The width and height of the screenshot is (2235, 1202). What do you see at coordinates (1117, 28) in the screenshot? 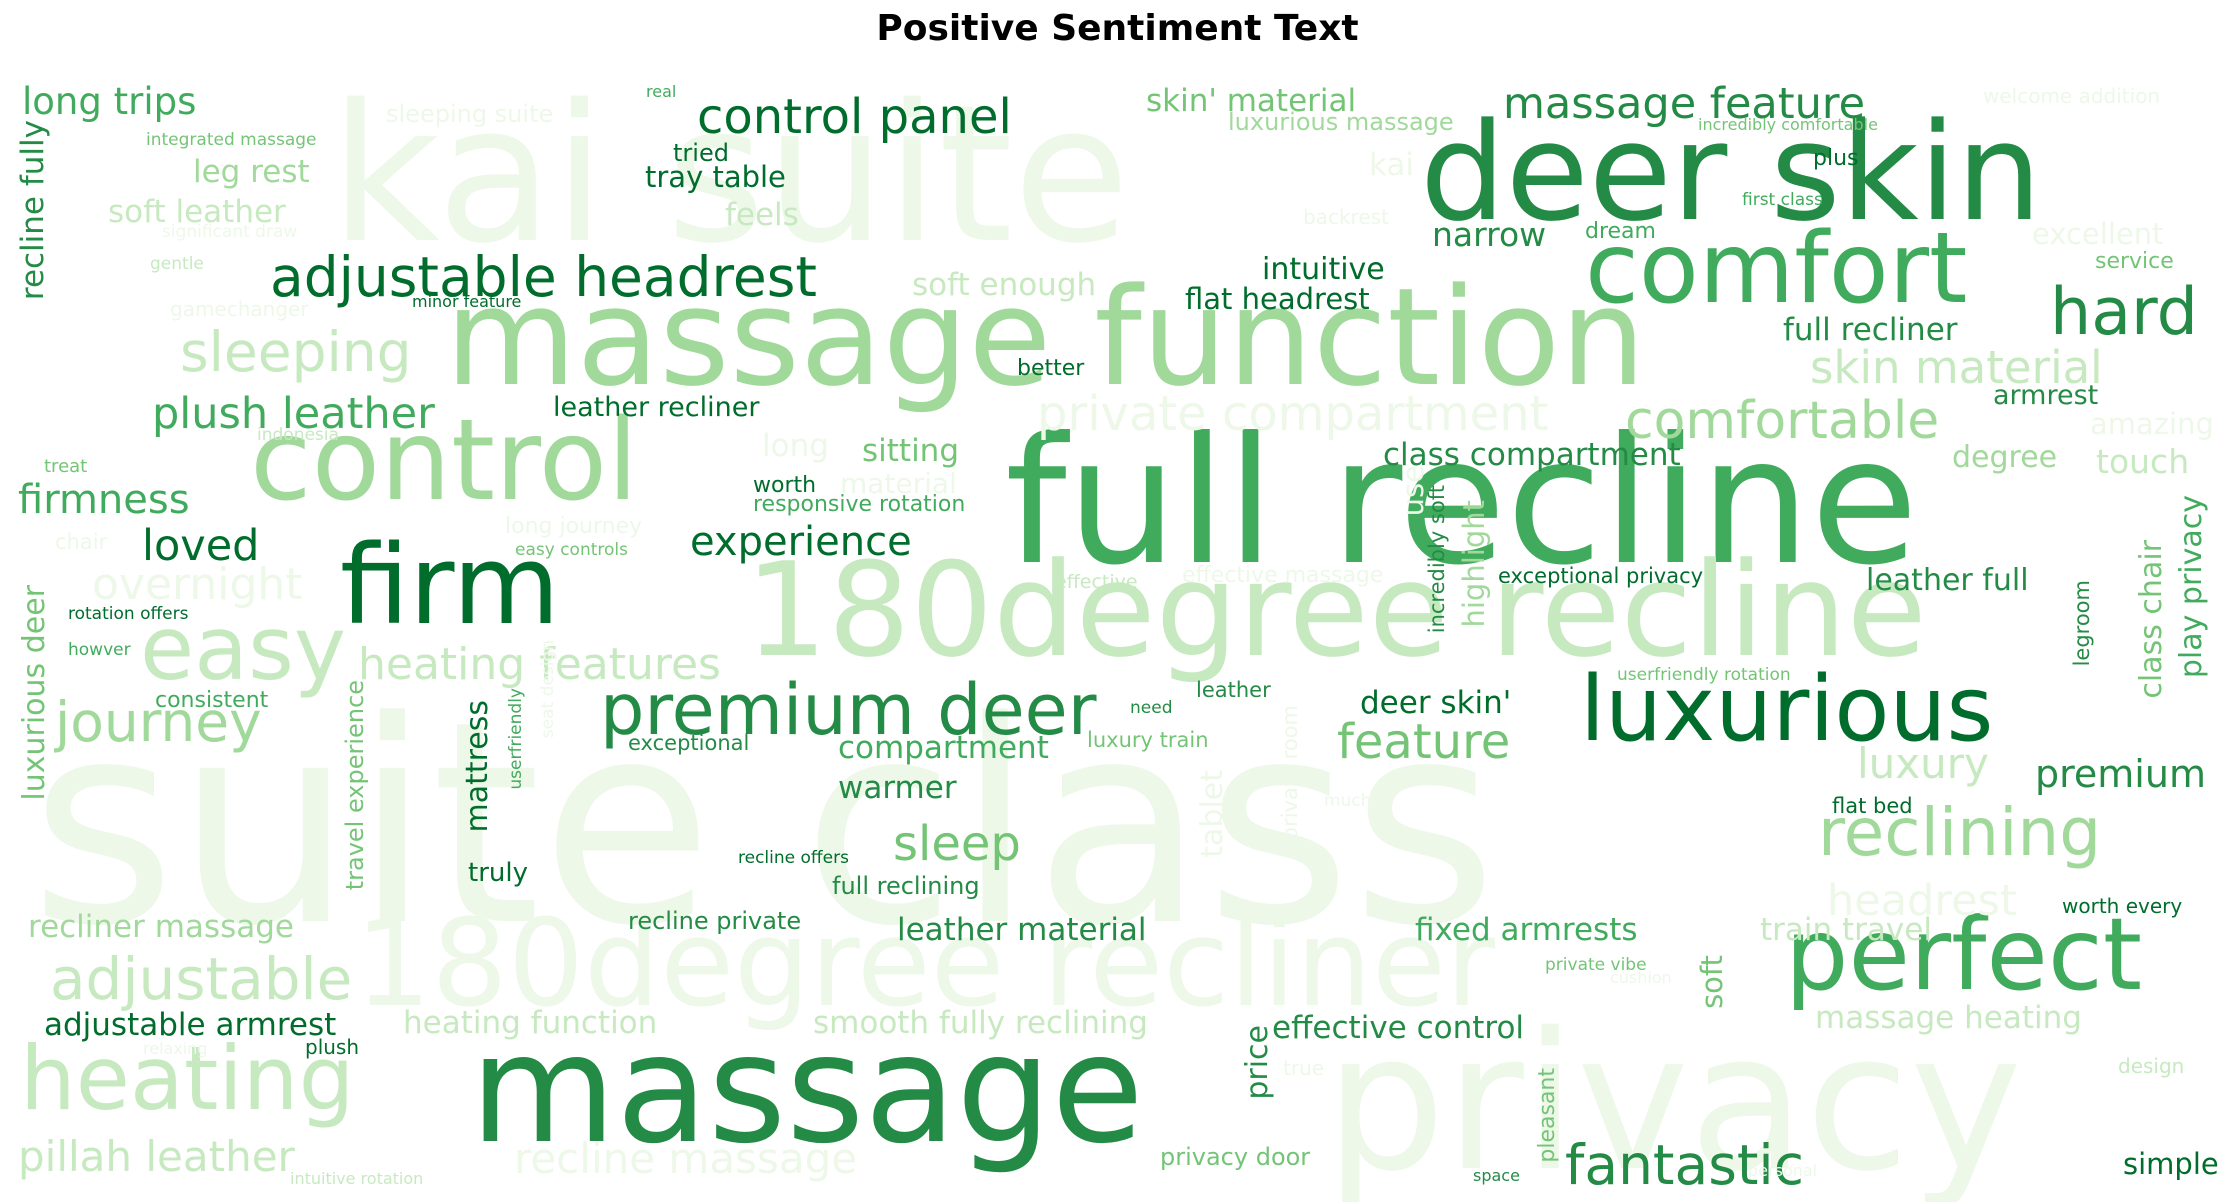
I see `chart-title: Positive Sentiment Text` at bounding box center [1117, 28].